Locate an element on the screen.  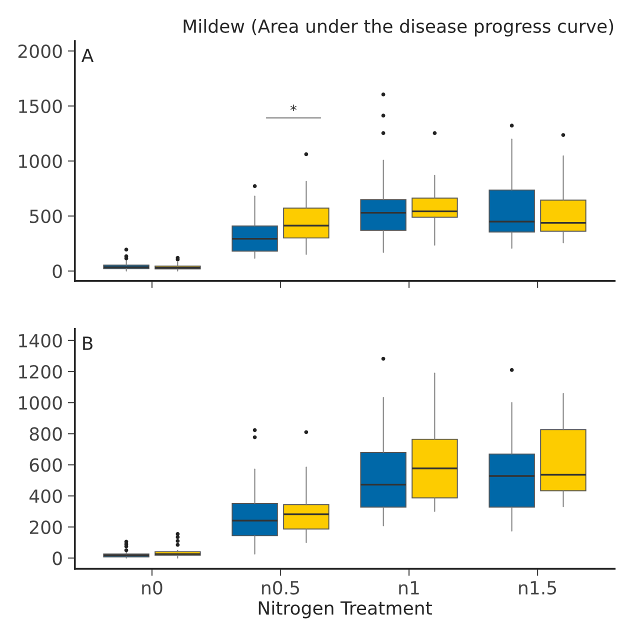
chart-title: Mildew (Area under the disease progress curve) is located at coordinates (399, 27).